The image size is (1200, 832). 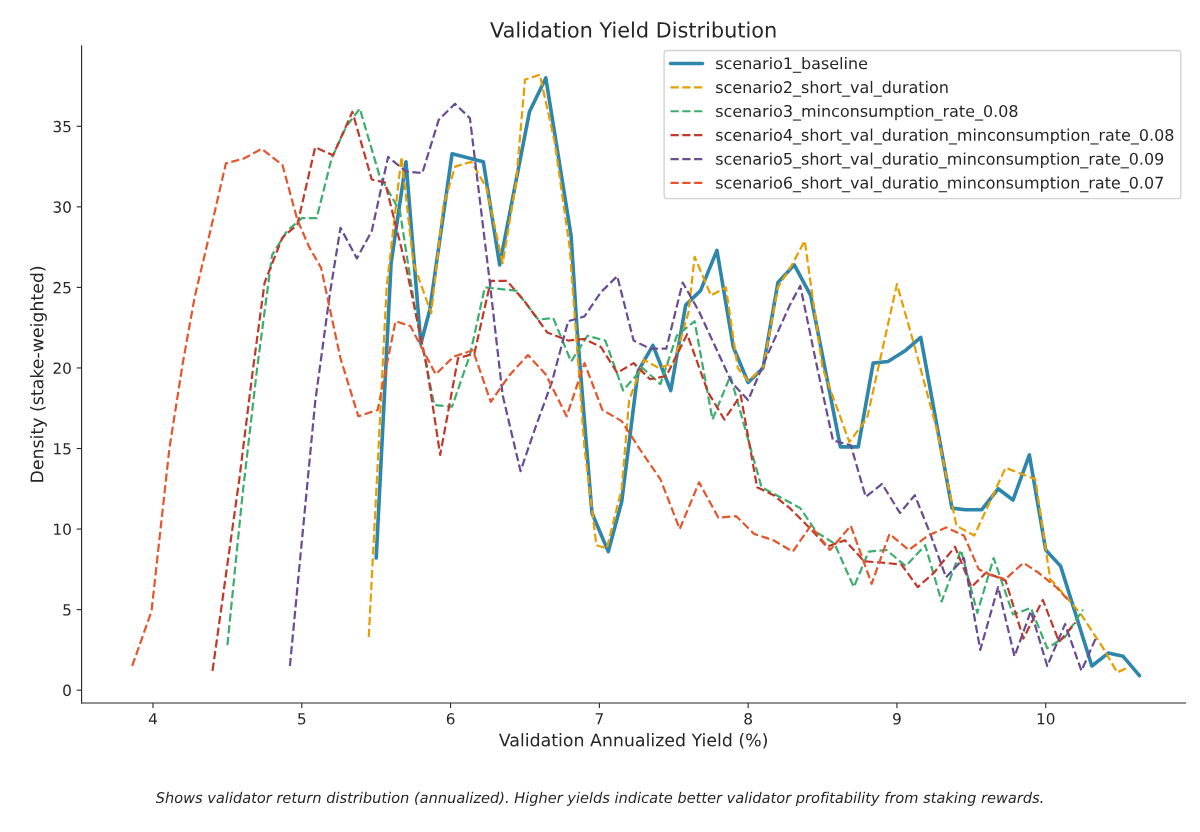 What do you see at coordinates (792, 64) in the screenshot?
I see `legend-label: scenario1_baseline` at bounding box center [792, 64].